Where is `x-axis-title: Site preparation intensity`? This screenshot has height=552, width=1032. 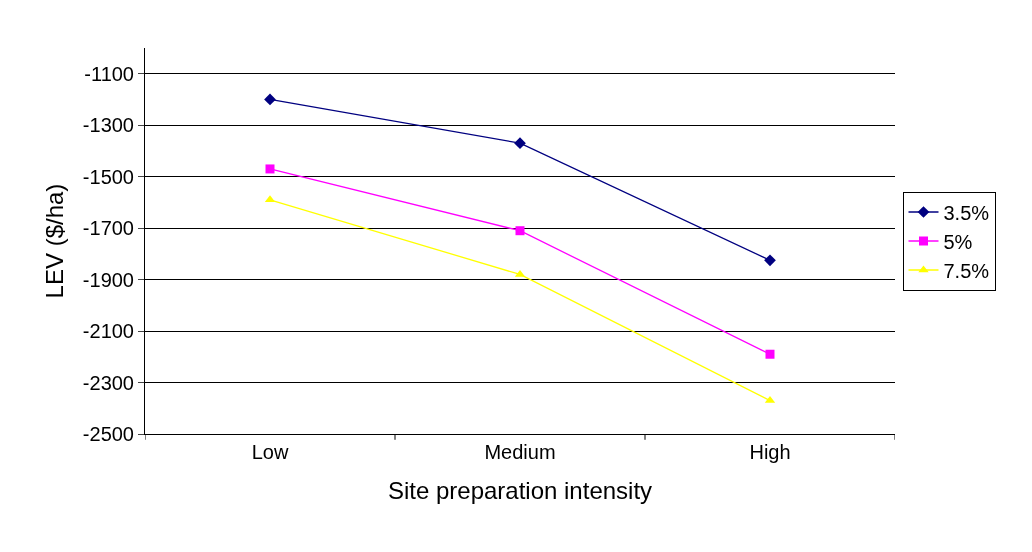
x-axis-title: Site preparation intensity is located at coordinates (520, 491).